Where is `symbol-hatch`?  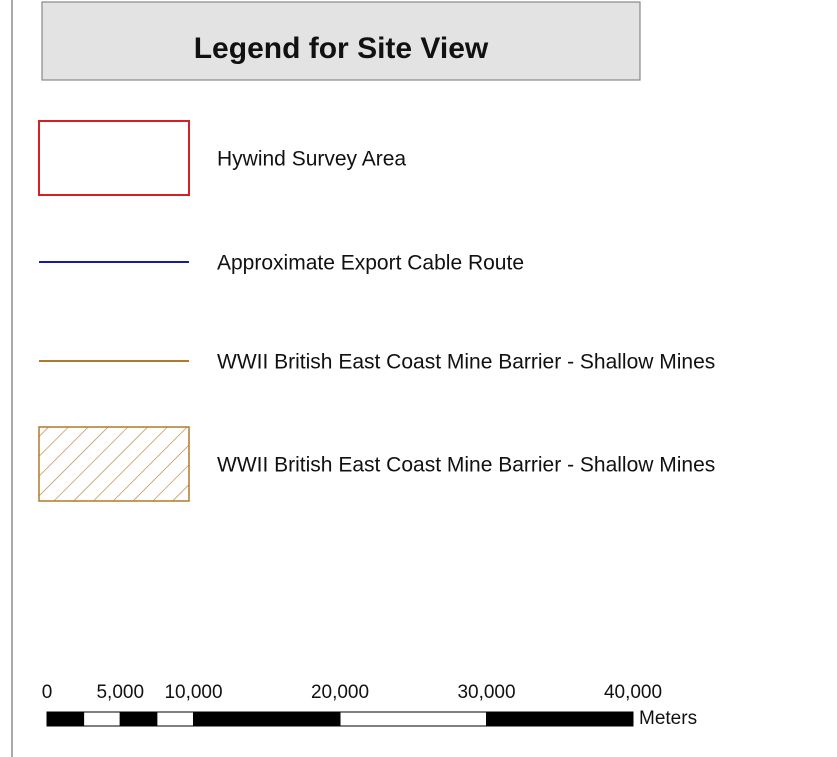
symbol-hatch is located at coordinates (114, 464).